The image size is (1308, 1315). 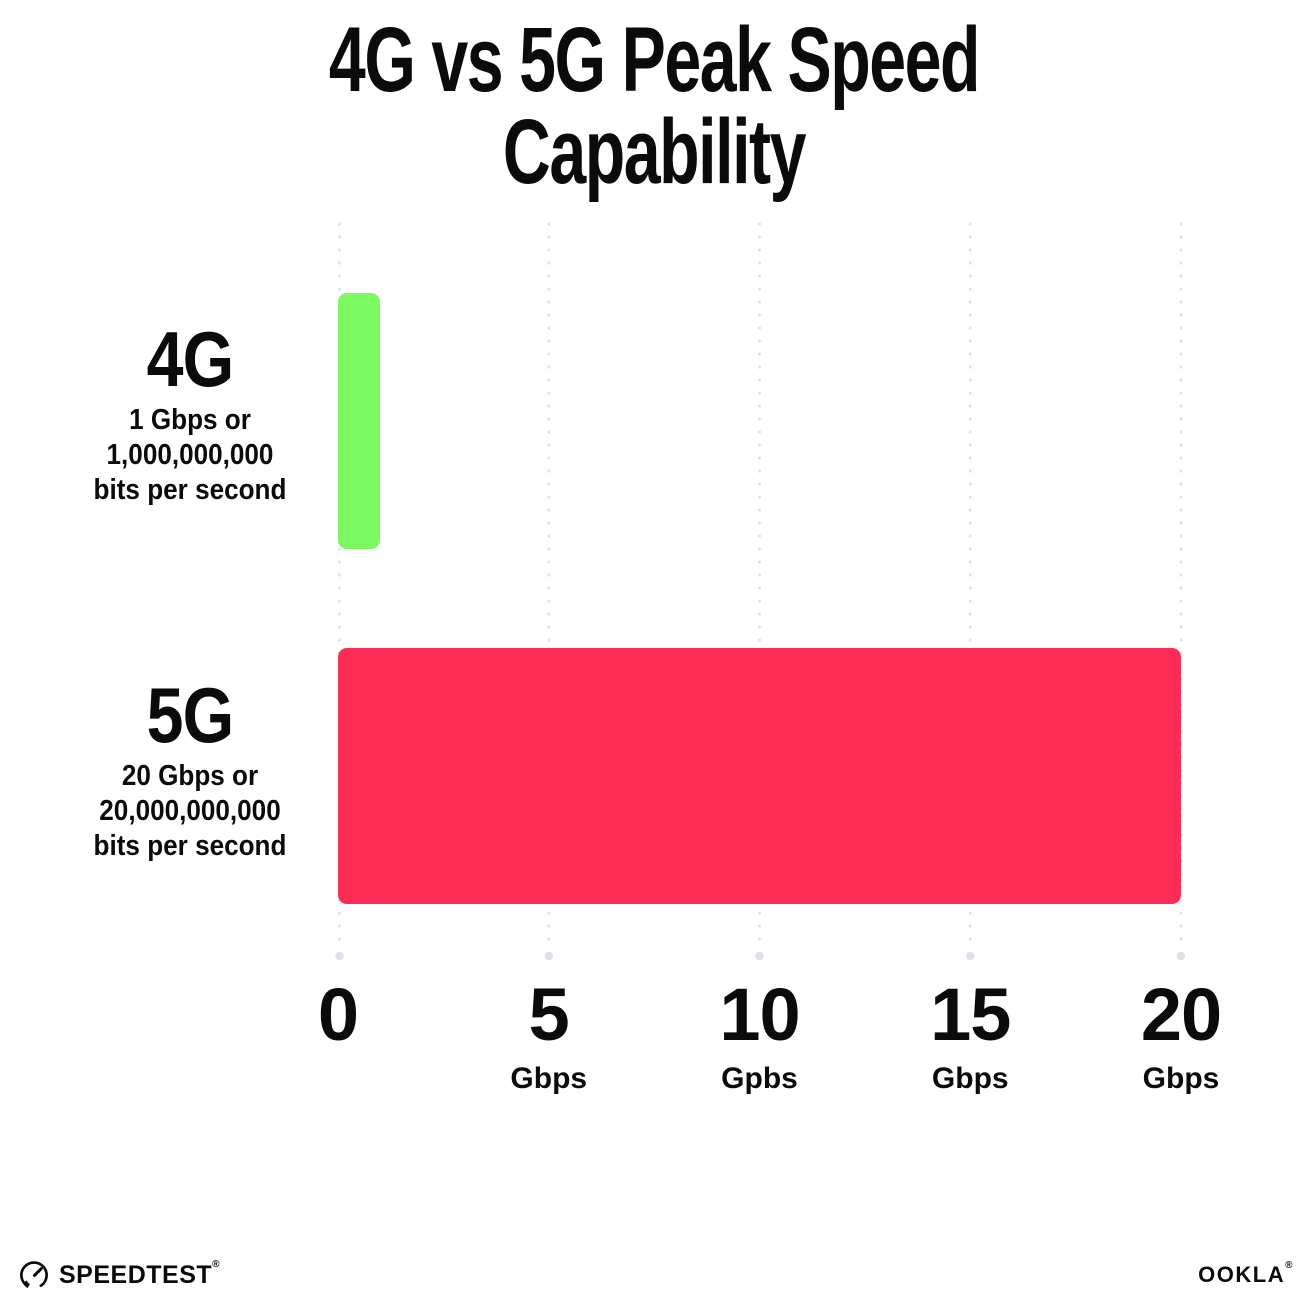 I want to click on sublabel-line: 20,000,000,000, so click(x=190, y=811).